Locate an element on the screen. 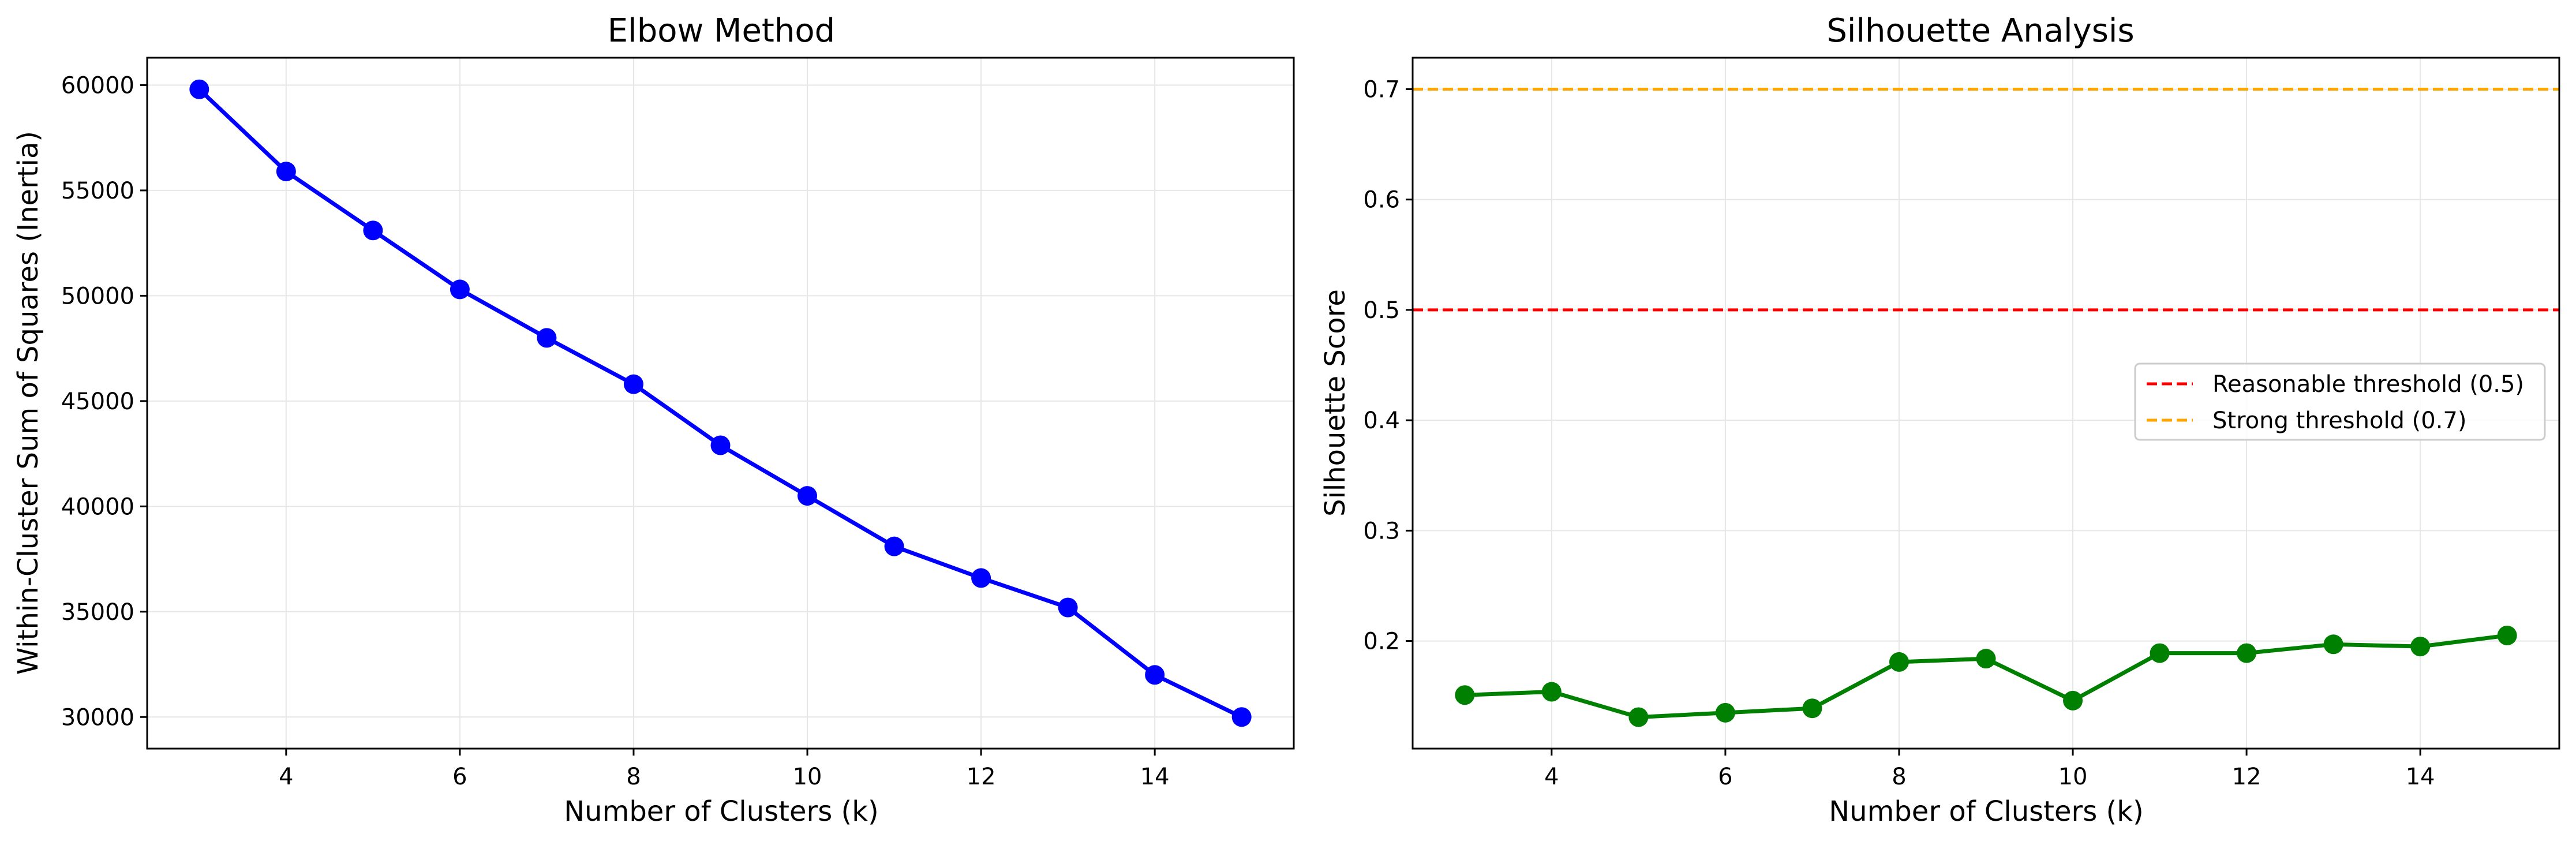 The width and height of the screenshot is (2576, 845). elbow-y-tick-label: 55000 is located at coordinates (97, 191).